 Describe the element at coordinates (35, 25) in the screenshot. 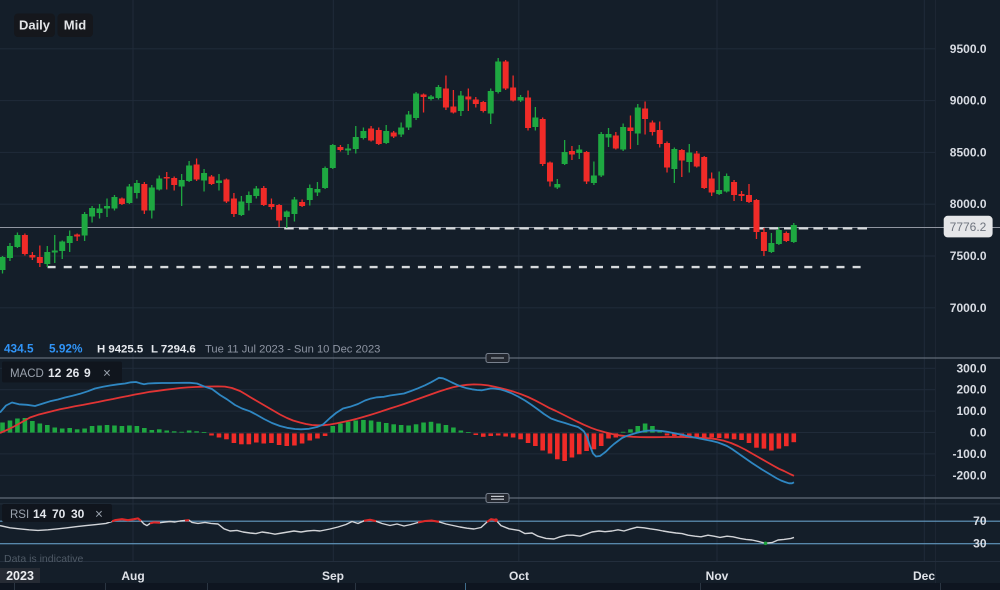

I see `svg-text: Daily` at that location.